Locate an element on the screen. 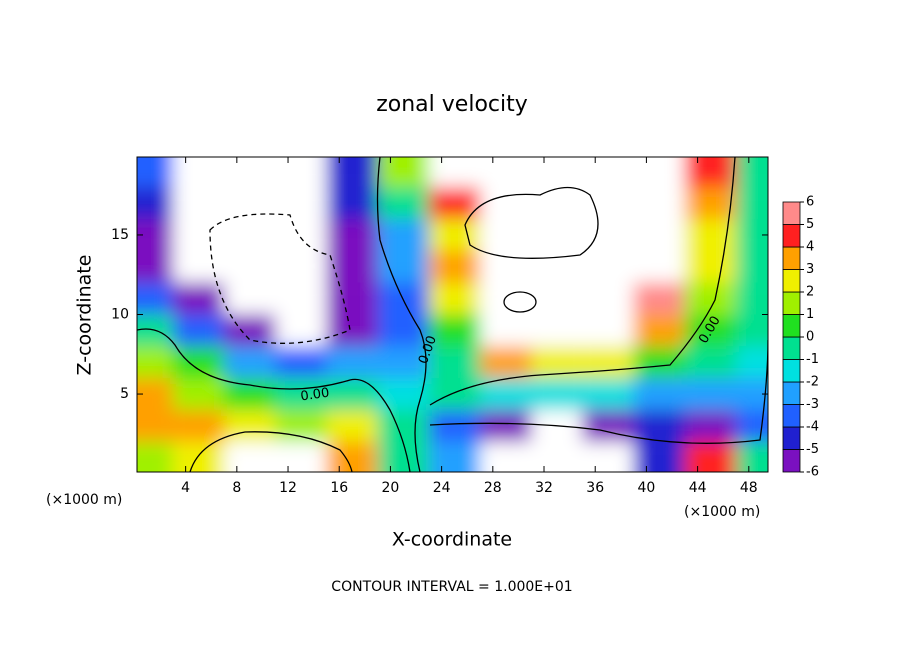 The width and height of the screenshot is (904, 658). x-tick-label: 28 is located at coordinates (493, 488).